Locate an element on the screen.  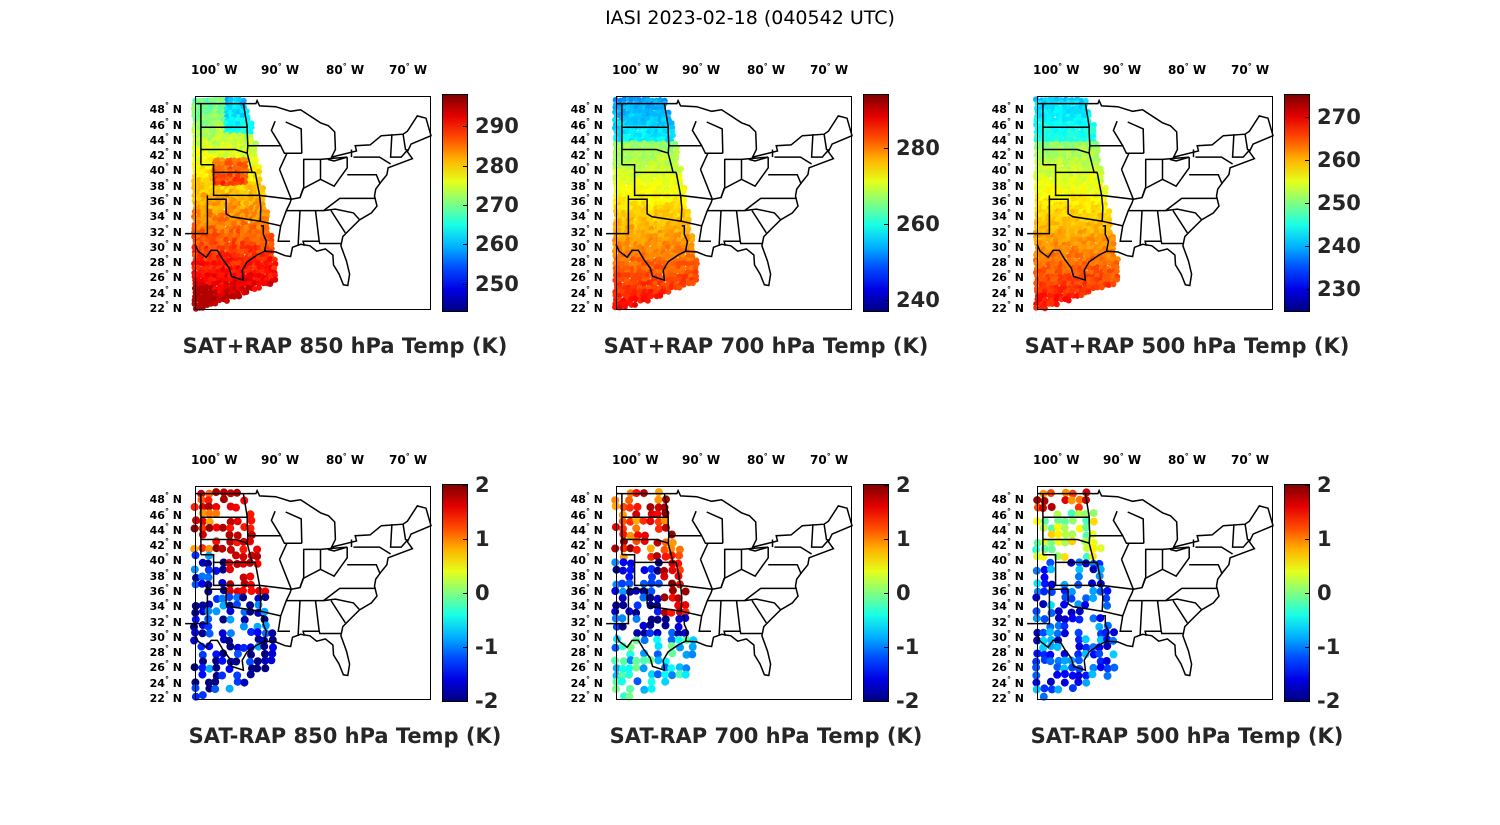
colorbar-tick-label: 290 is located at coordinates (497, 126).